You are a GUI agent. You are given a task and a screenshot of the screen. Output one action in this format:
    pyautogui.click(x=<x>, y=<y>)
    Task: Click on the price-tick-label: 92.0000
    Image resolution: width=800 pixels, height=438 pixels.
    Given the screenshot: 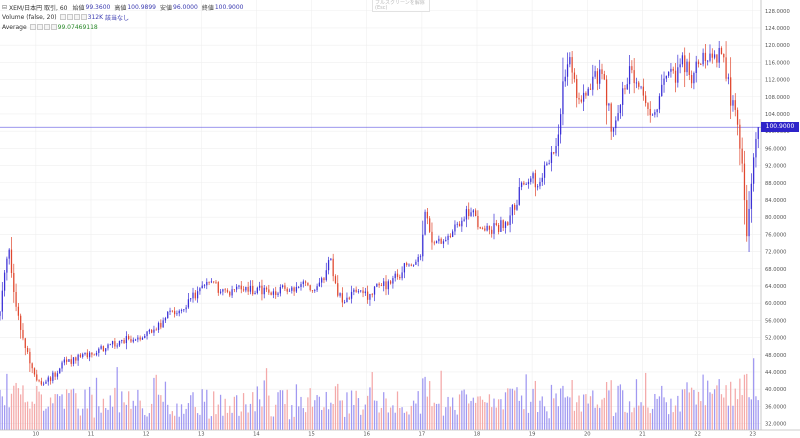 What is the action you would take?
    pyautogui.click(x=775, y=167)
    